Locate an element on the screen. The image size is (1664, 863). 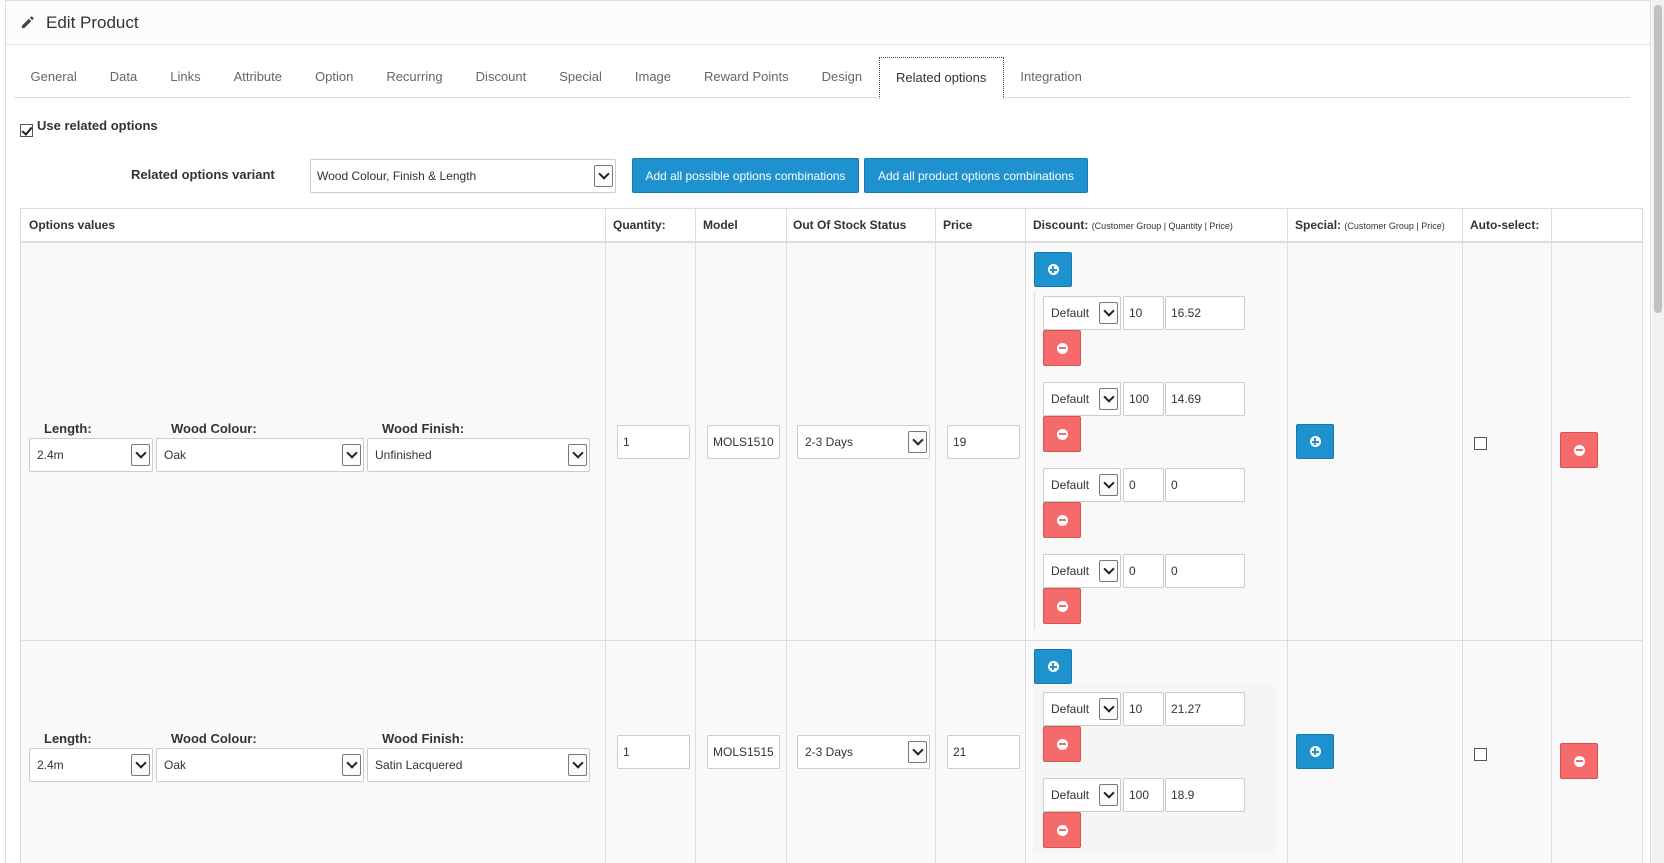
tab-option: Option is located at coordinates (334, 76).